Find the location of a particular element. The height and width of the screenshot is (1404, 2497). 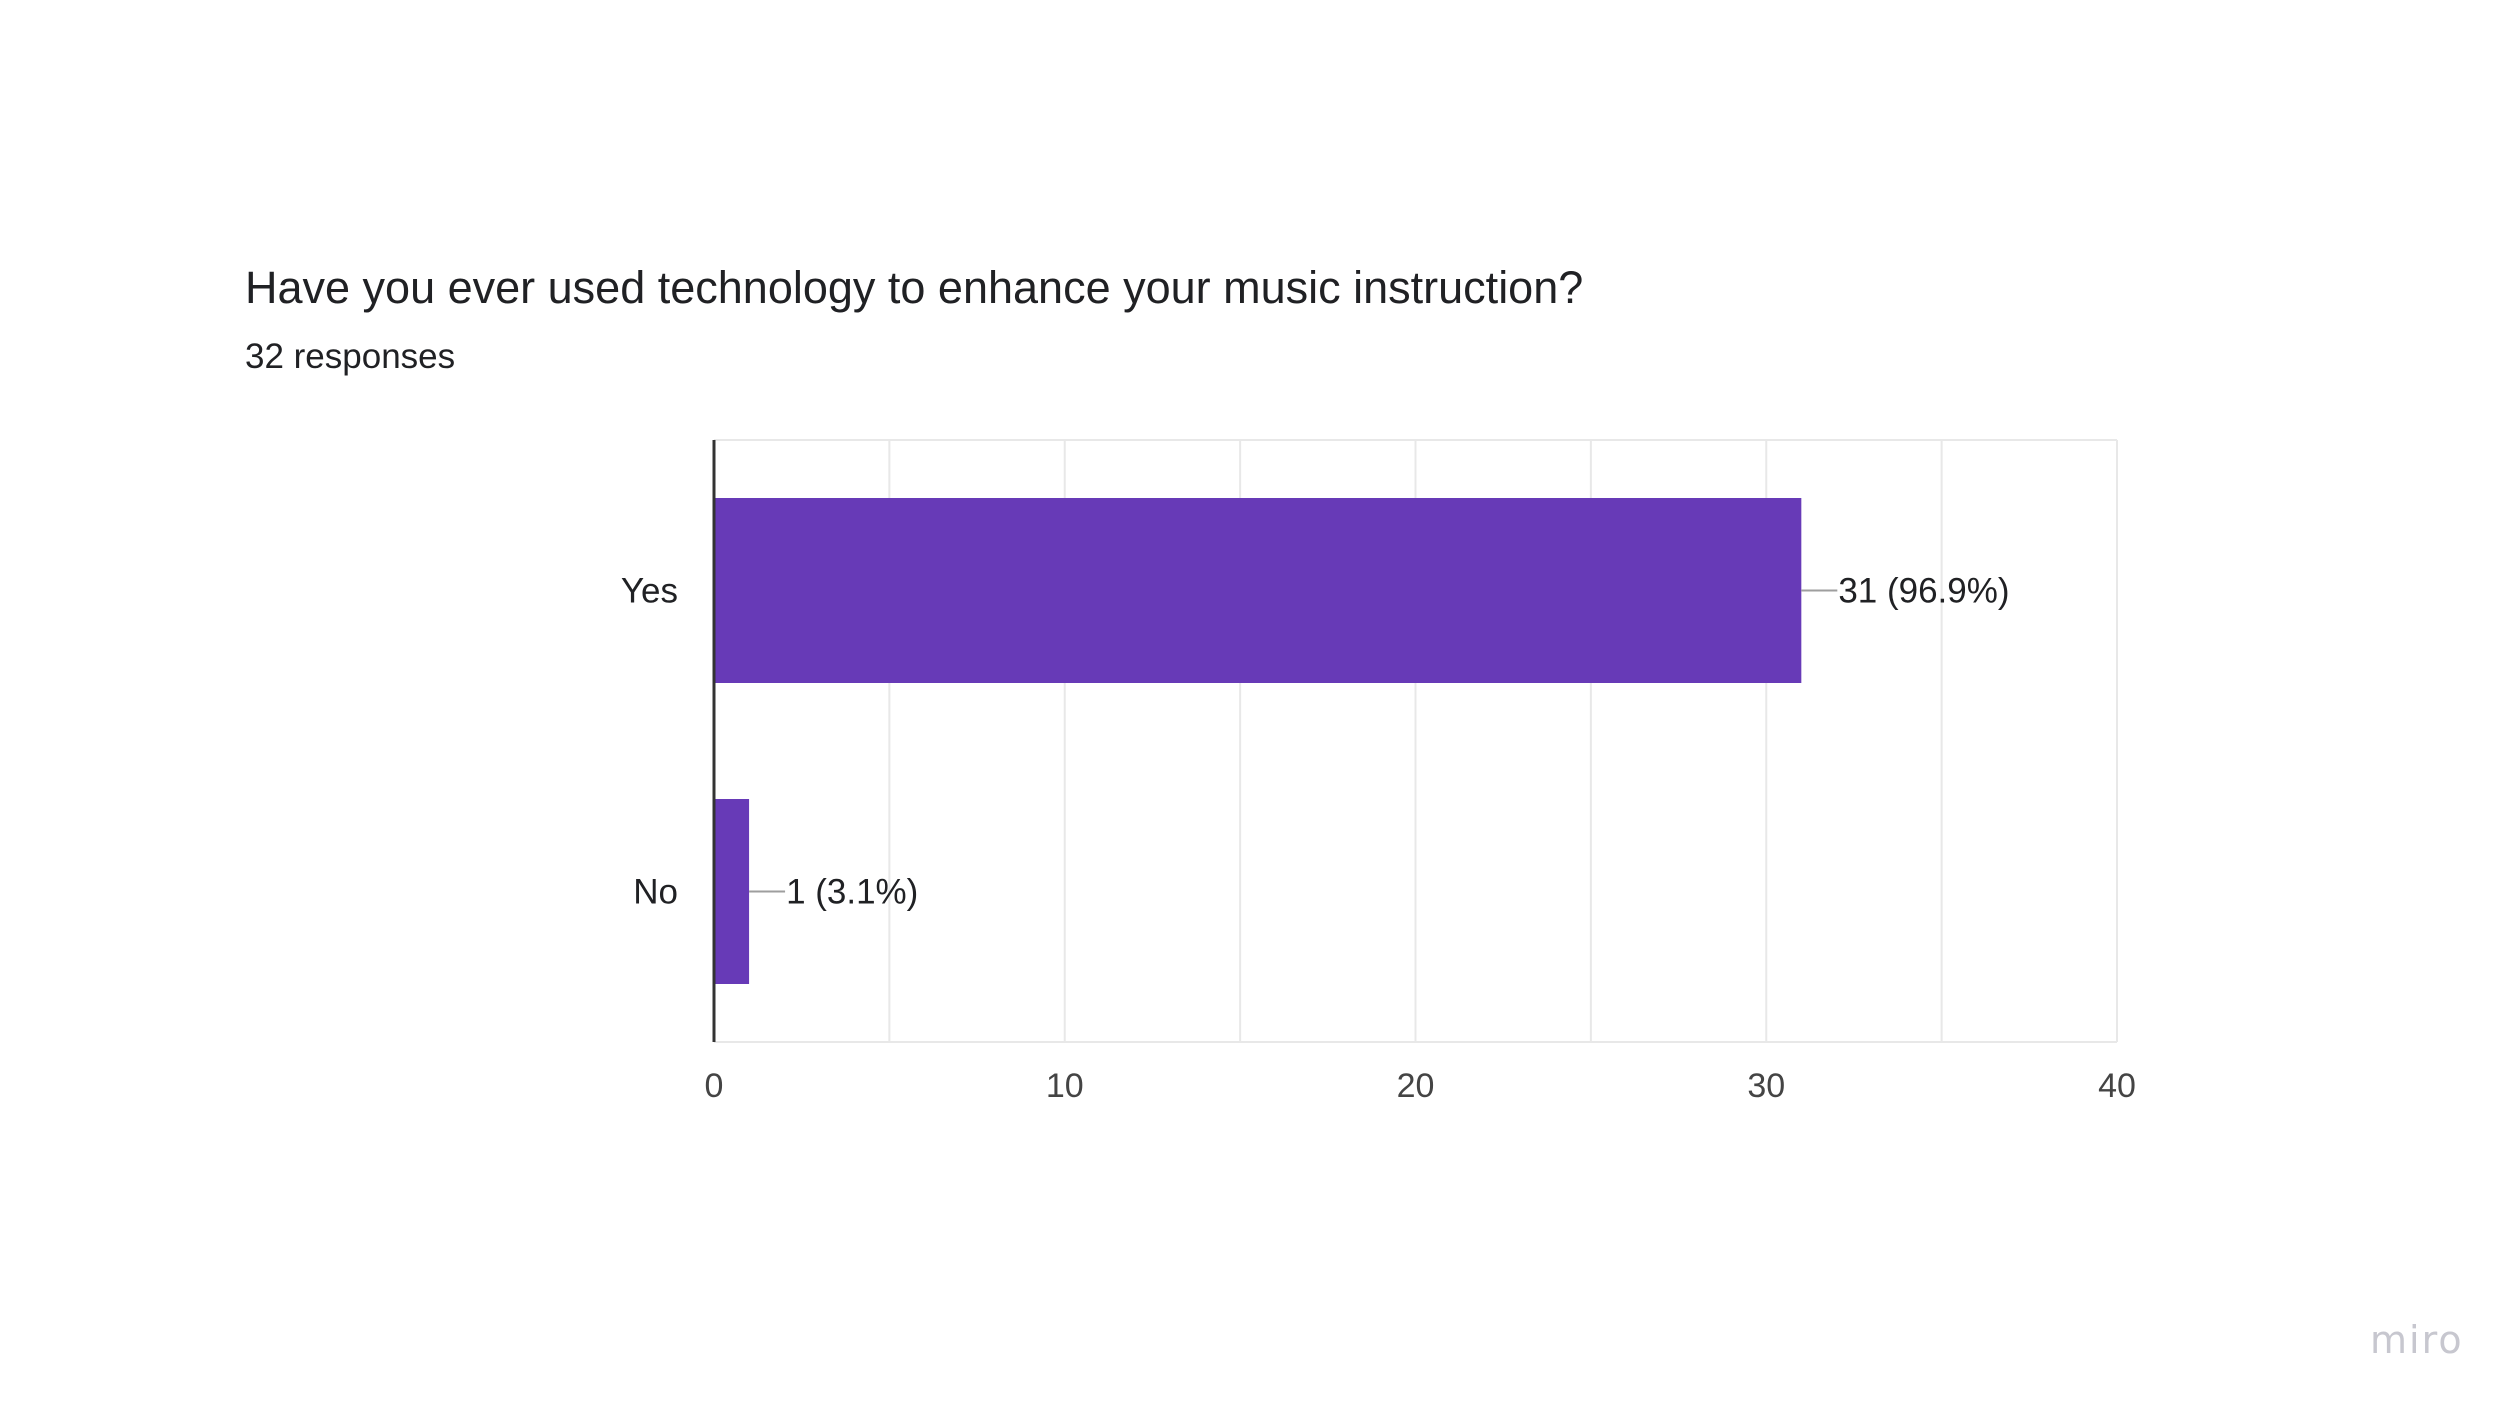

bar-yes is located at coordinates (1258, 590).